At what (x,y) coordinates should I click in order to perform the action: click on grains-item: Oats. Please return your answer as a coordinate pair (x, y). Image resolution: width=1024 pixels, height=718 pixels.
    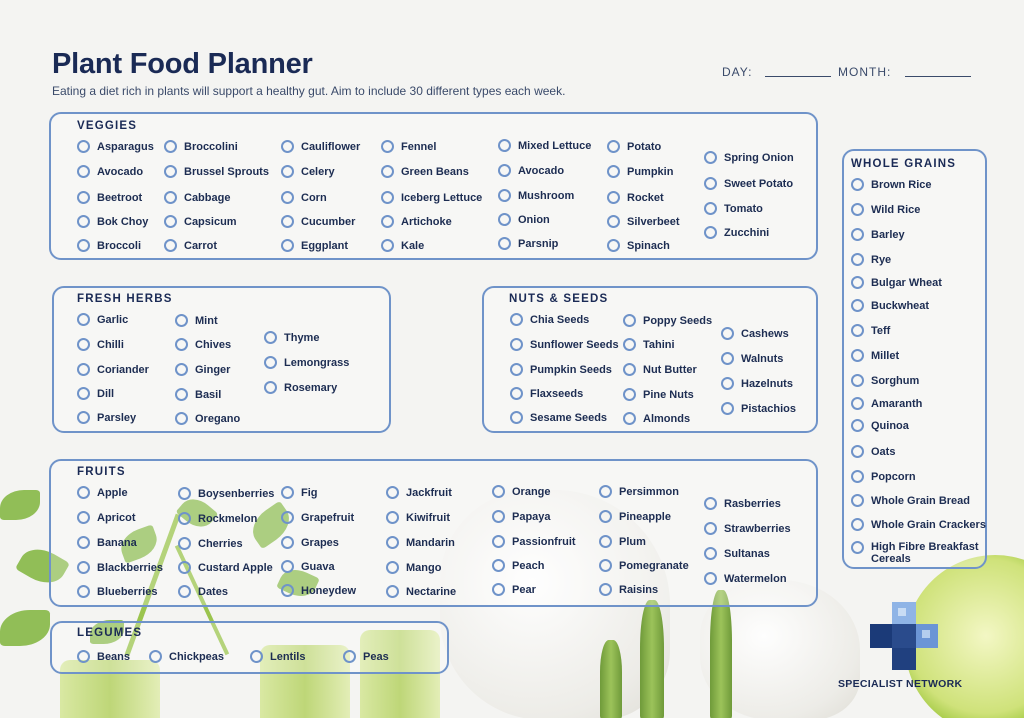
    Looking at the image, I should click on (873, 451).